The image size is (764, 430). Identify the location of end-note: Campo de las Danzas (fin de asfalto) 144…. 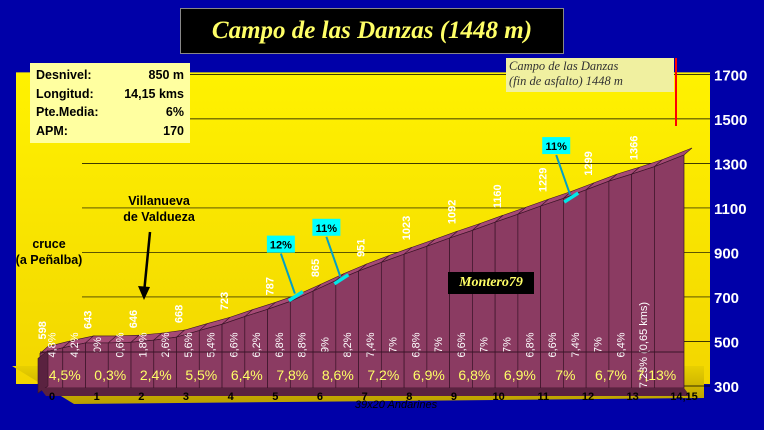
(590, 75).